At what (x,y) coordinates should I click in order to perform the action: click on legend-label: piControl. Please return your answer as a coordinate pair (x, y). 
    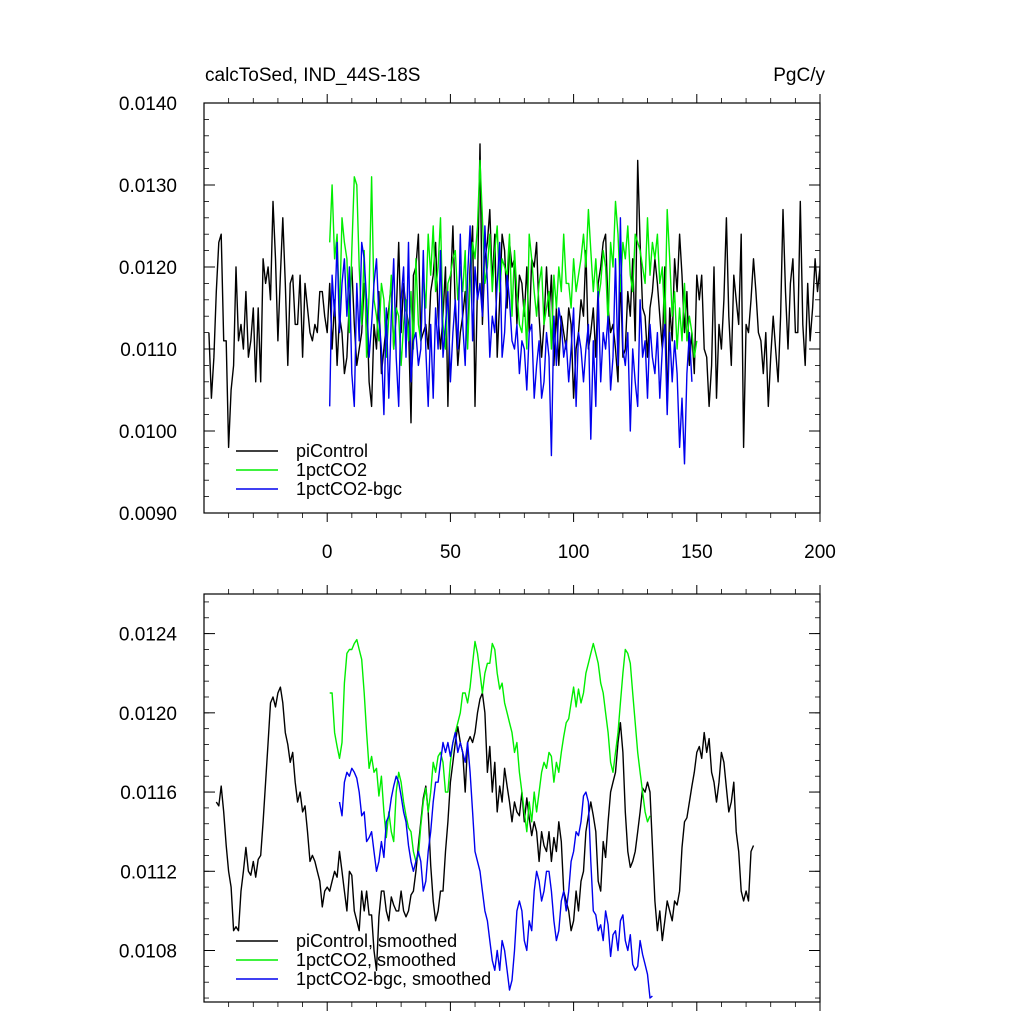
    Looking at the image, I should click on (332, 451).